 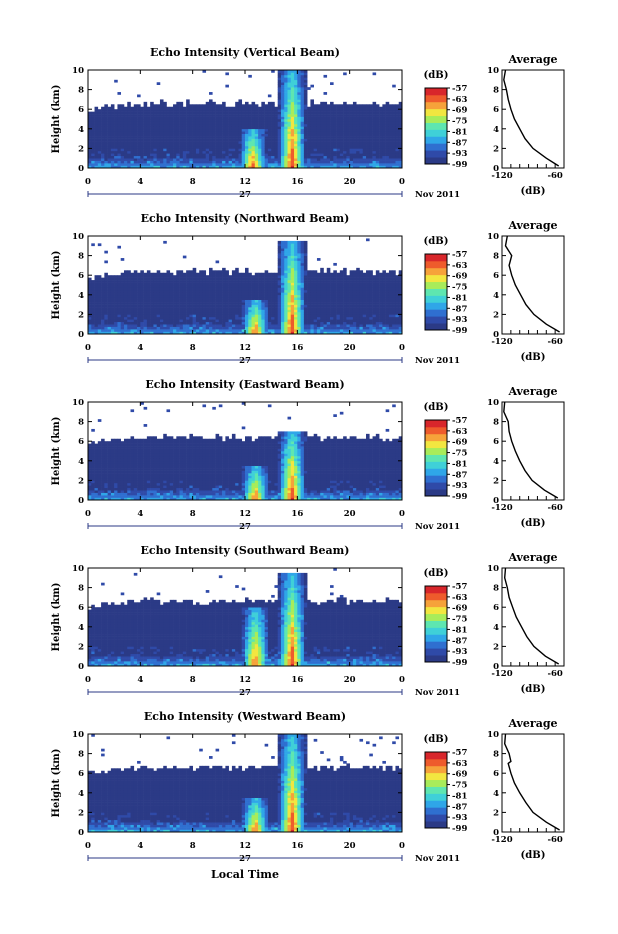 What do you see at coordinates (81, 130) in the screenshot?
I see `height-tick-label: 4` at bounding box center [81, 130].